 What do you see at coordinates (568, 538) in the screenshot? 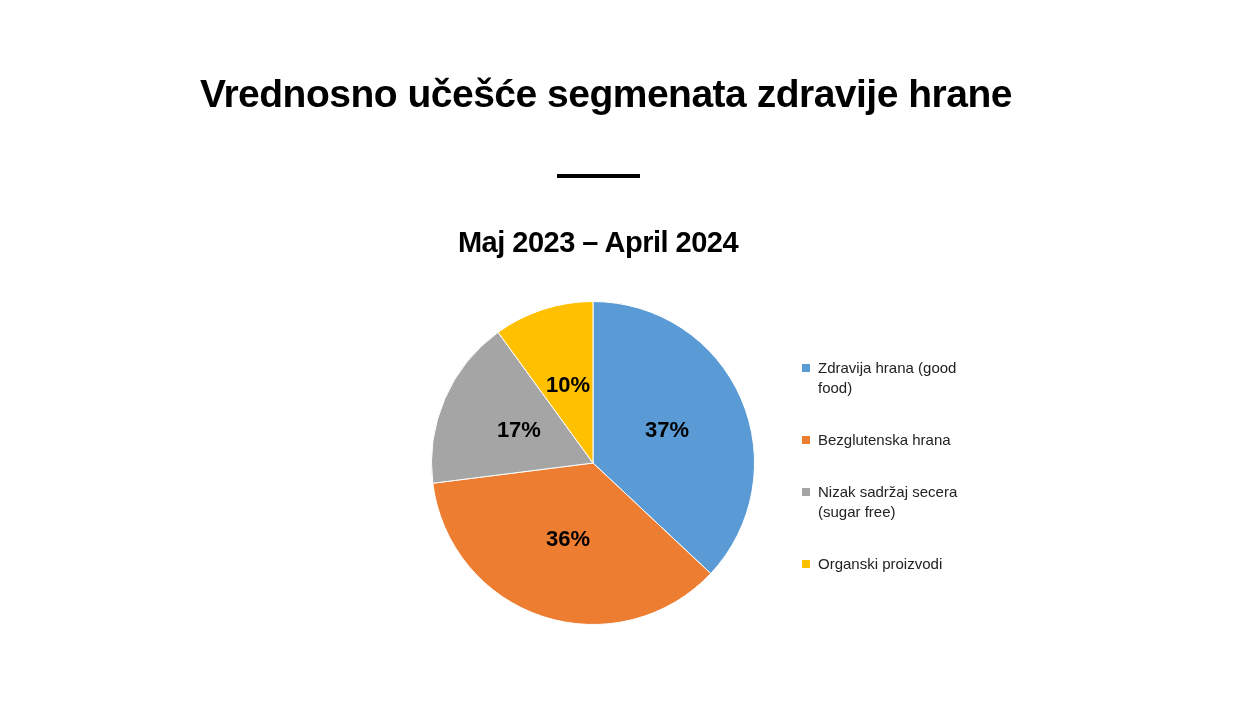
I see `data-label: 36%` at bounding box center [568, 538].